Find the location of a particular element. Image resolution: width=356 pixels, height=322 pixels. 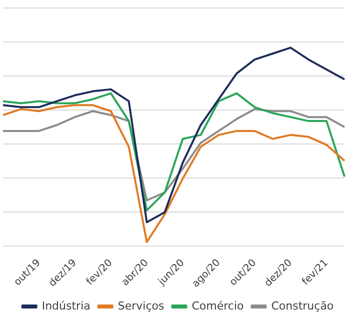

legend-label: Comércio is located at coordinates (218, 305).